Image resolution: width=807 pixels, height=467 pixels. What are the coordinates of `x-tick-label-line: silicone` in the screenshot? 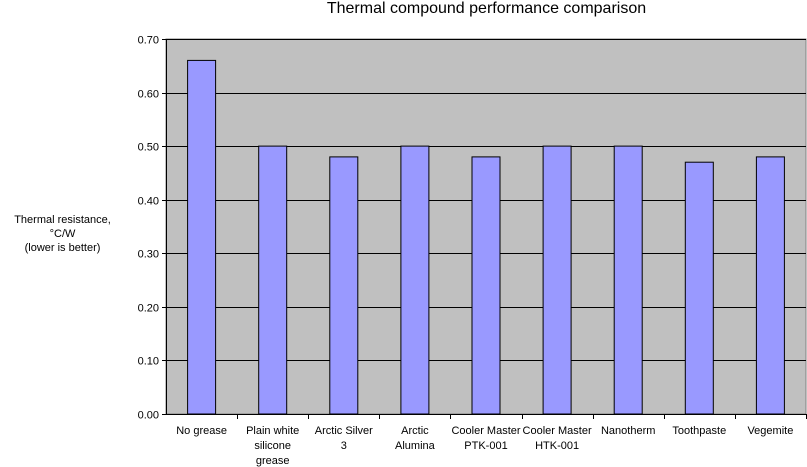 It's located at (272, 446).